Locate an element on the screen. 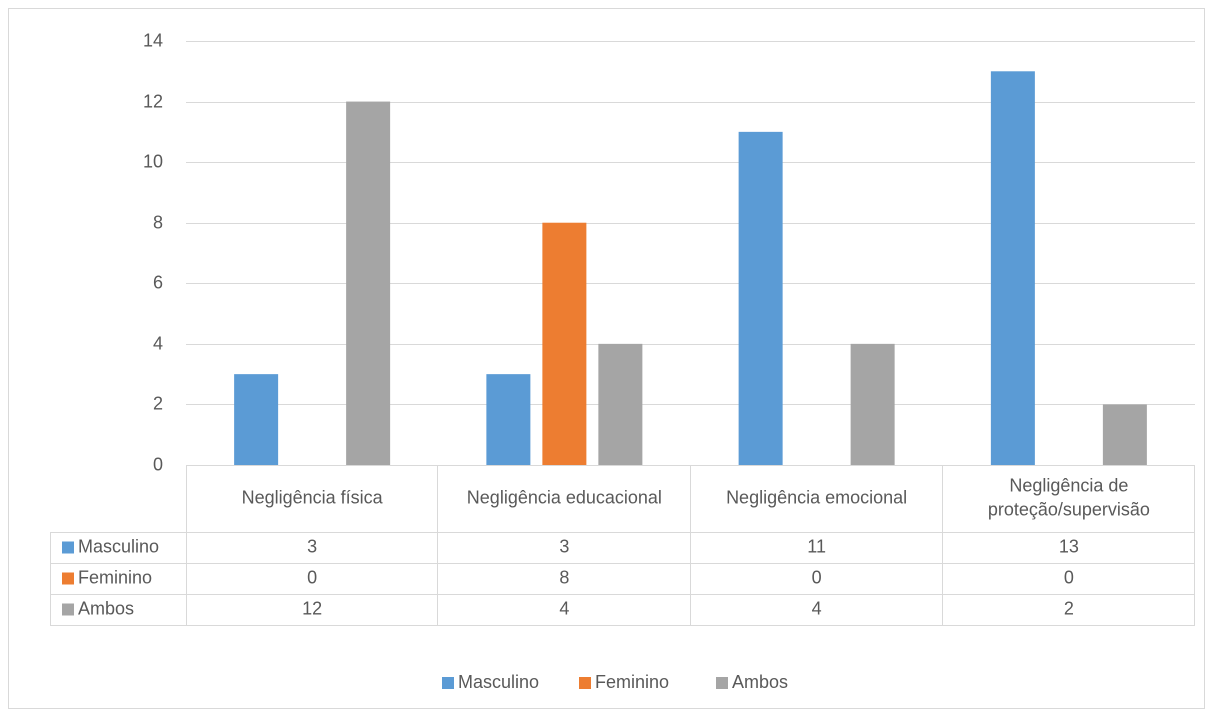  table-value: 13 is located at coordinates (1069, 546).